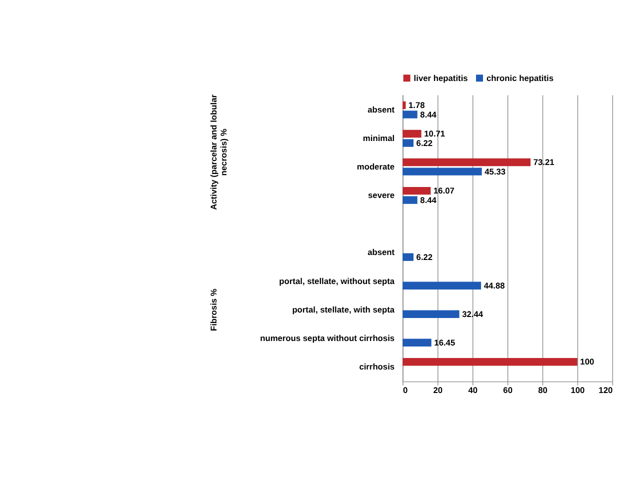 The height and width of the screenshot is (496, 627). Describe the element at coordinates (578, 390) in the screenshot. I see `x-tick-label: 100` at that location.